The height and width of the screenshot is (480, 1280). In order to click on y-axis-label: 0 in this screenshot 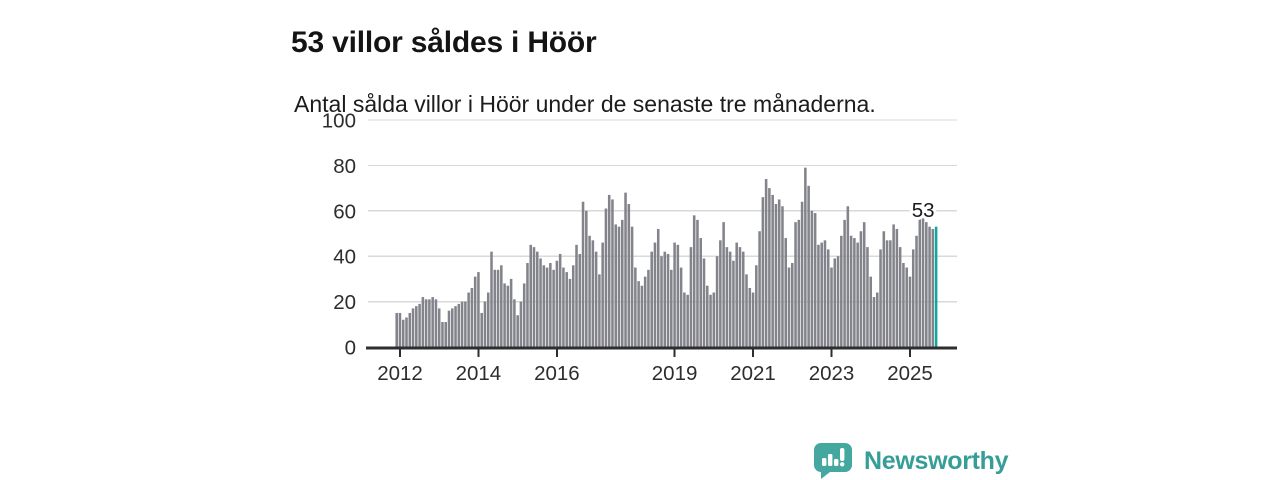, I will do `click(350, 348)`.